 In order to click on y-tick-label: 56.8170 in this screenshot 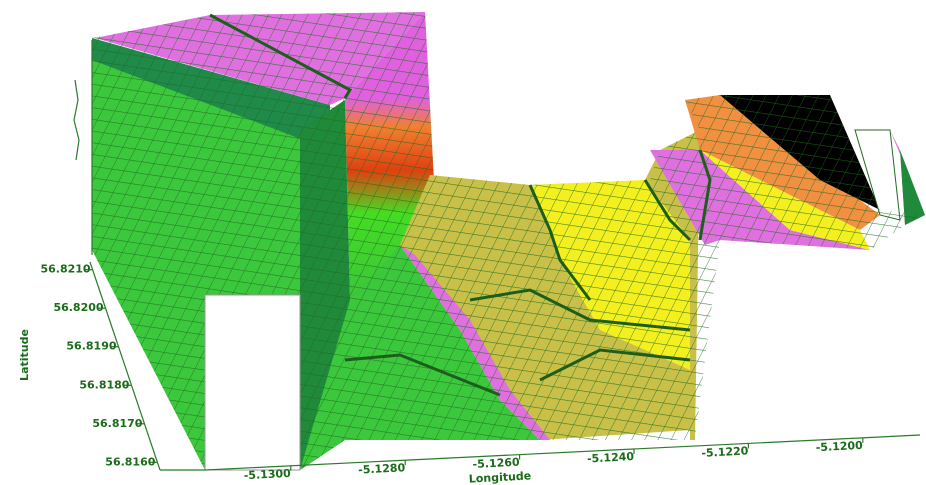, I will do `click(117, 423)`.